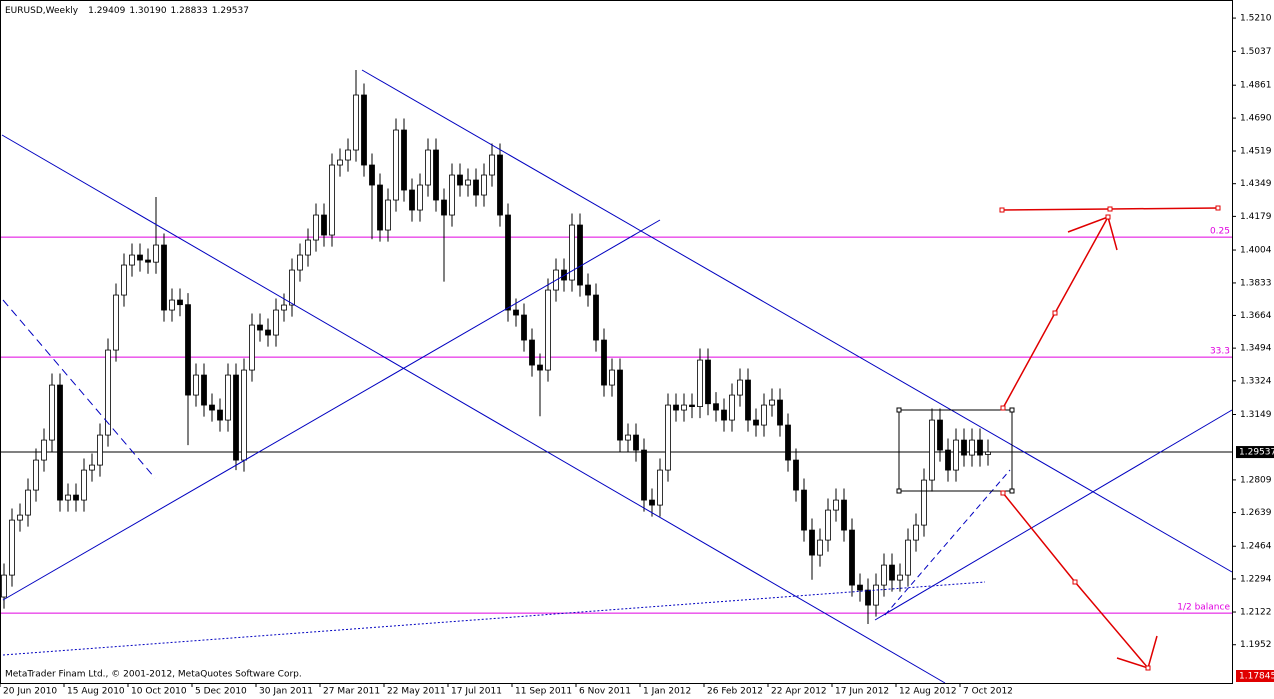 The image size is (1274, 699). What do you see at coordinates (799, 692) in the screenshot?
I see `x-tick-label: 22 Apr 2012` at bounding box center [799, 692].